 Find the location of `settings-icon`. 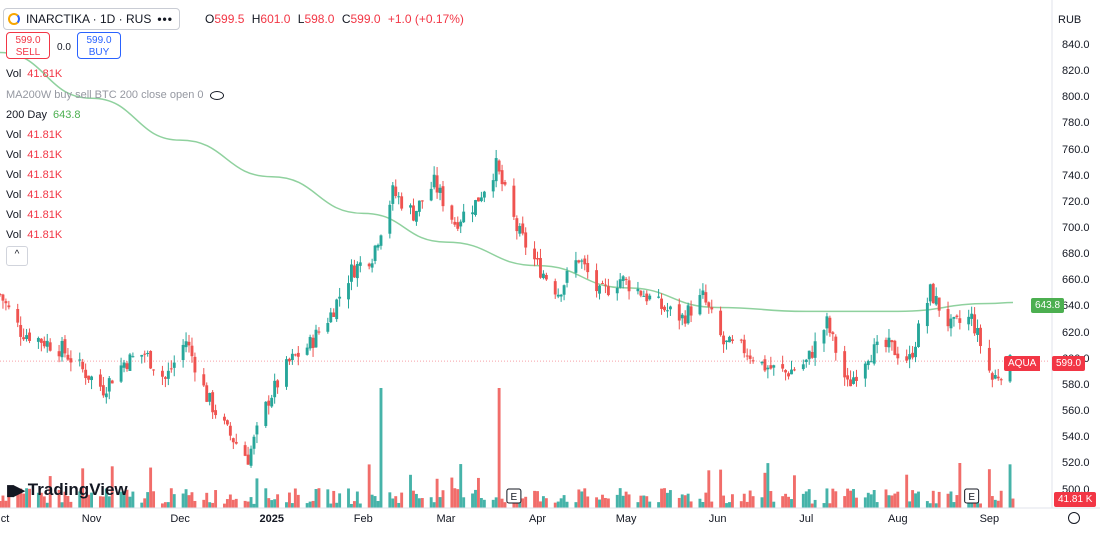

settings-icon is located at coordinates (1074, 518).